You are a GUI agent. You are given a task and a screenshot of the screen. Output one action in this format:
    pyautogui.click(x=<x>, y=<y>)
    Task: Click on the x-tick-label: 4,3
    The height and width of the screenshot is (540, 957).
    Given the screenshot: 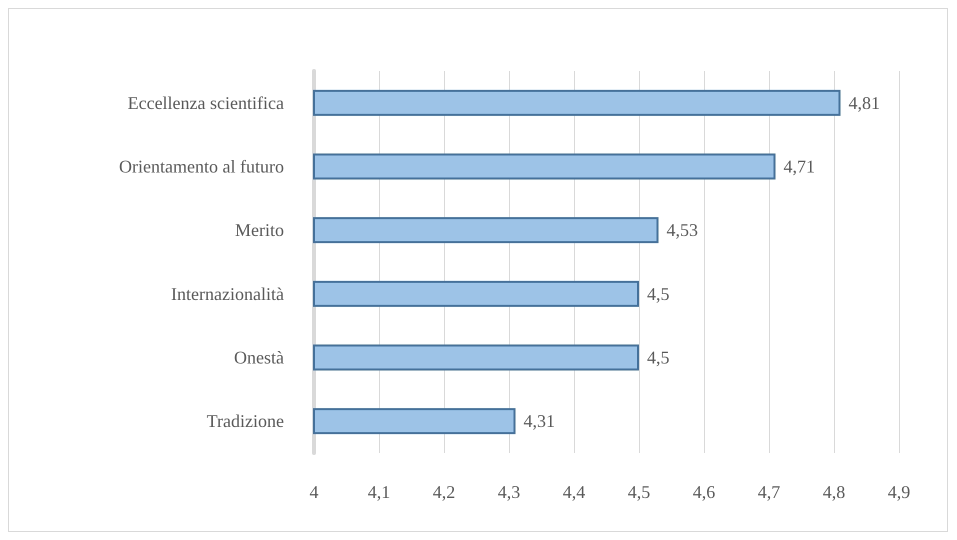 What is the action you would take?
    pyautogui.click(x=509, y=492)
    